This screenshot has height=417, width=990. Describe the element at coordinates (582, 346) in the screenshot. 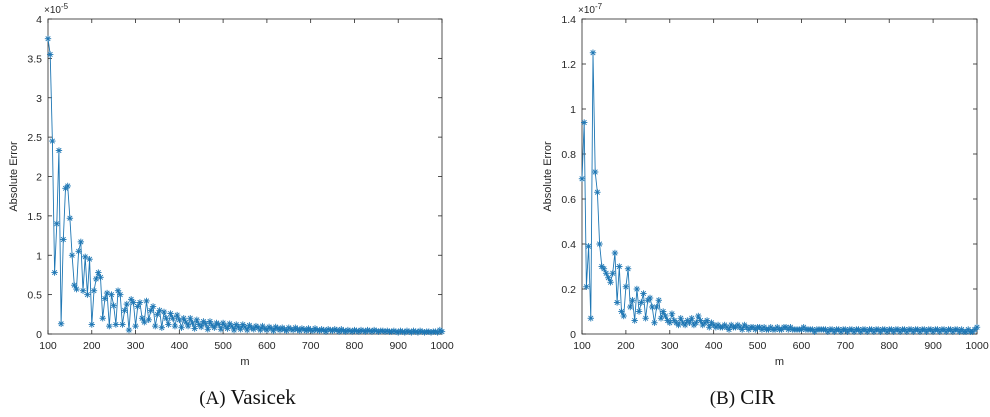

I see `x-tick-label: 100` at that location.